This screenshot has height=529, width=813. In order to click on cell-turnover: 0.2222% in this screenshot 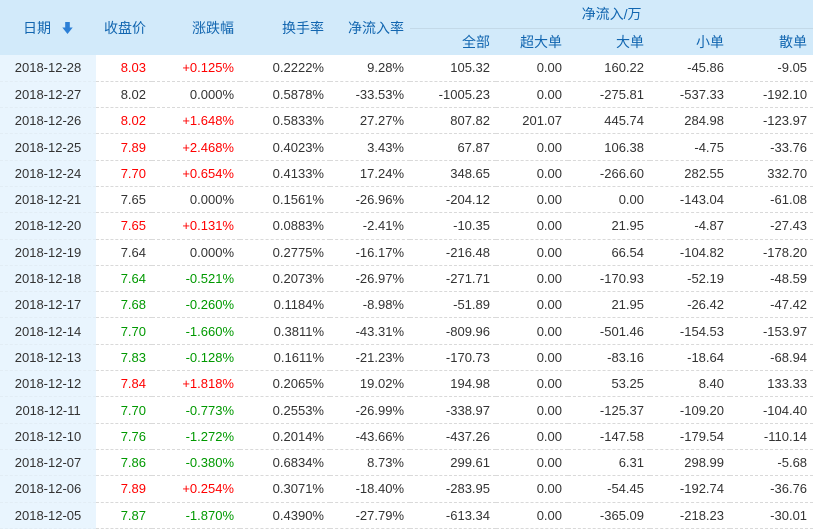, I will do `click(285, 68)`.